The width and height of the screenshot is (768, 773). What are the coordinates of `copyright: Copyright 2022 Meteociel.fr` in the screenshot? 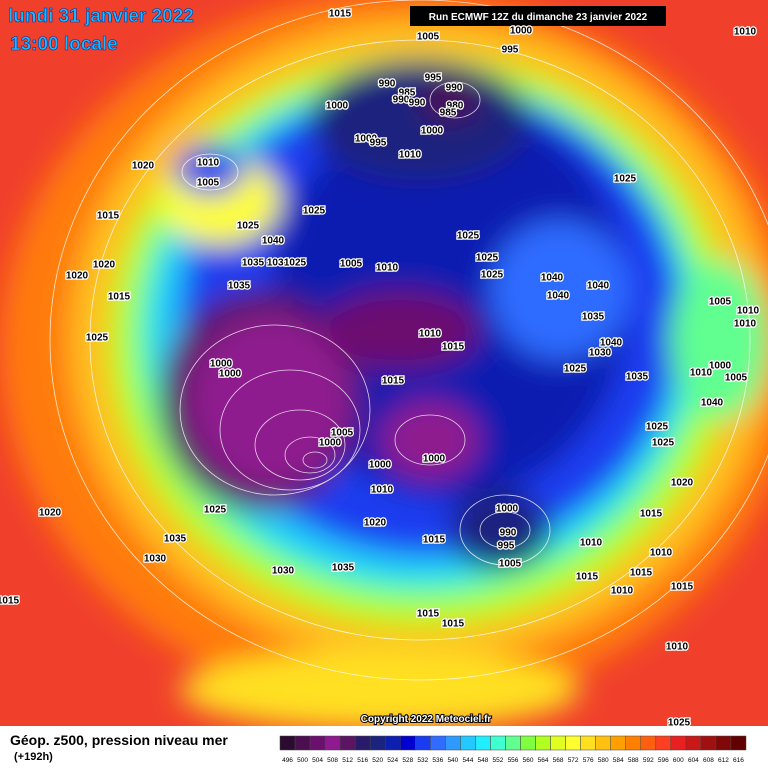 It's located at (426, 719).